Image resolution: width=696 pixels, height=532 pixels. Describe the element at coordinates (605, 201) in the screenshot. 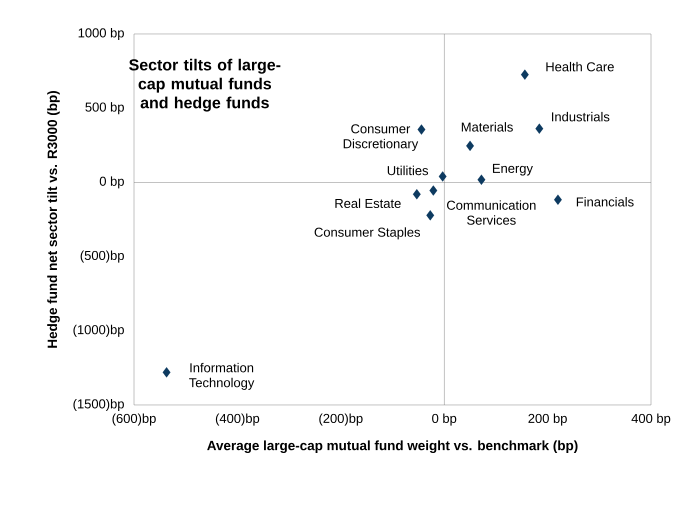

I see `annotation: Financials` at that location.